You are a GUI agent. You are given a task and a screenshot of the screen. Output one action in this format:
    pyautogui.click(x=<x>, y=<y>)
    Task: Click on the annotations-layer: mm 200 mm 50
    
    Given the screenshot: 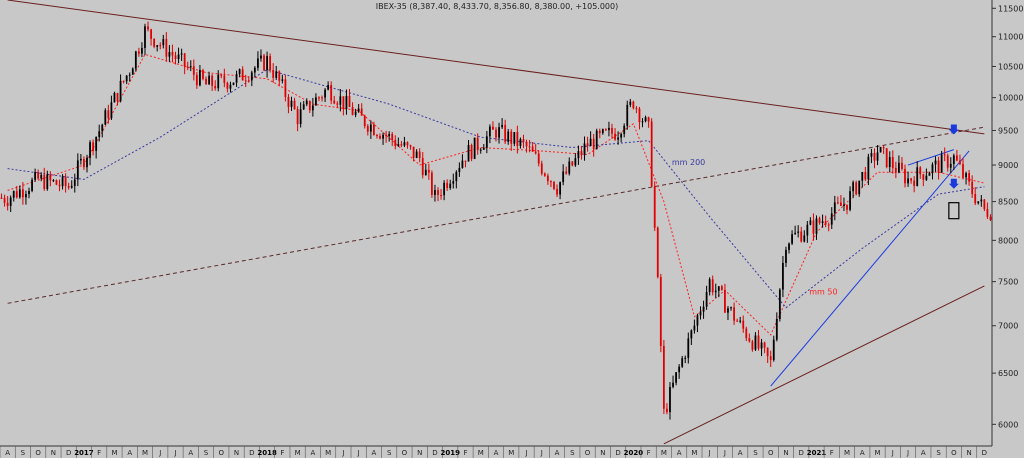 What is the action you would take?
    pyautogui.click(x=816, y=210)
    